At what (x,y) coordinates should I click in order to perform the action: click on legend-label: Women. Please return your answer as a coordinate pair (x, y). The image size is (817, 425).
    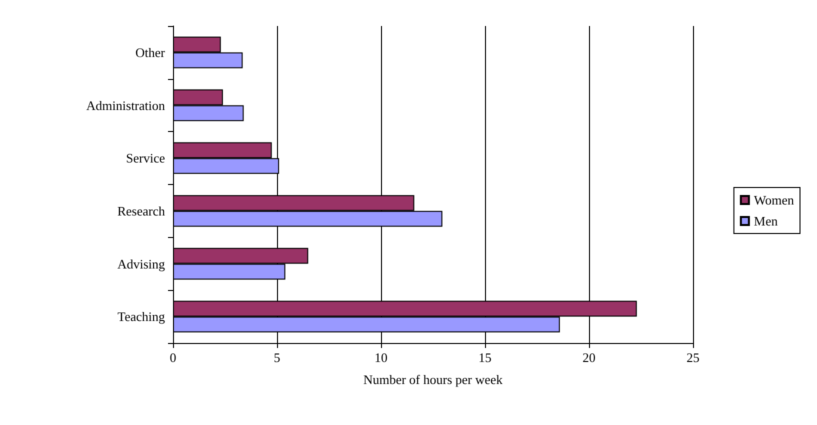
    Looking at the image, I should click on (774, 200).